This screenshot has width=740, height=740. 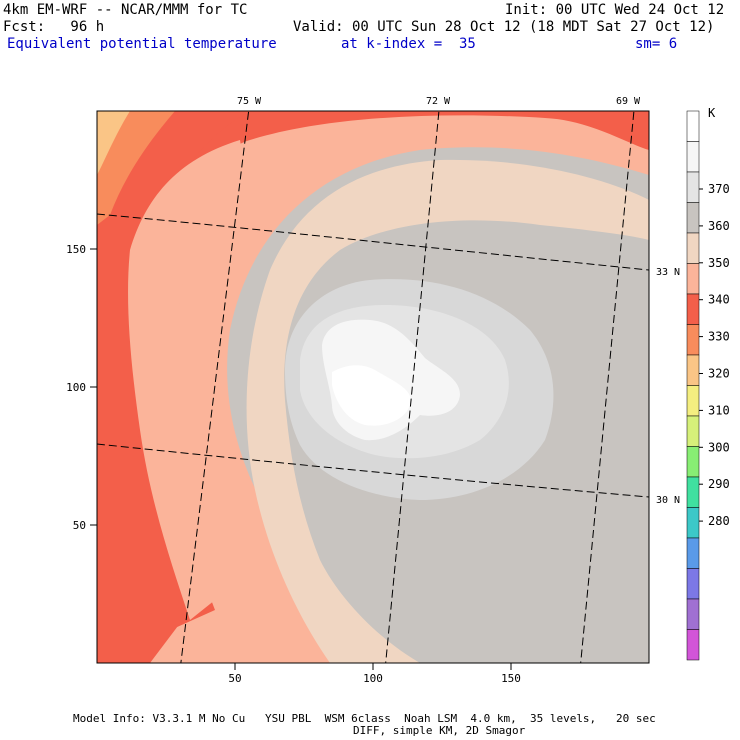 What do you see at coordinates (719, 484) in the screenshot?
I see `colorbar-label: 290` at bounding box center [719, 484].